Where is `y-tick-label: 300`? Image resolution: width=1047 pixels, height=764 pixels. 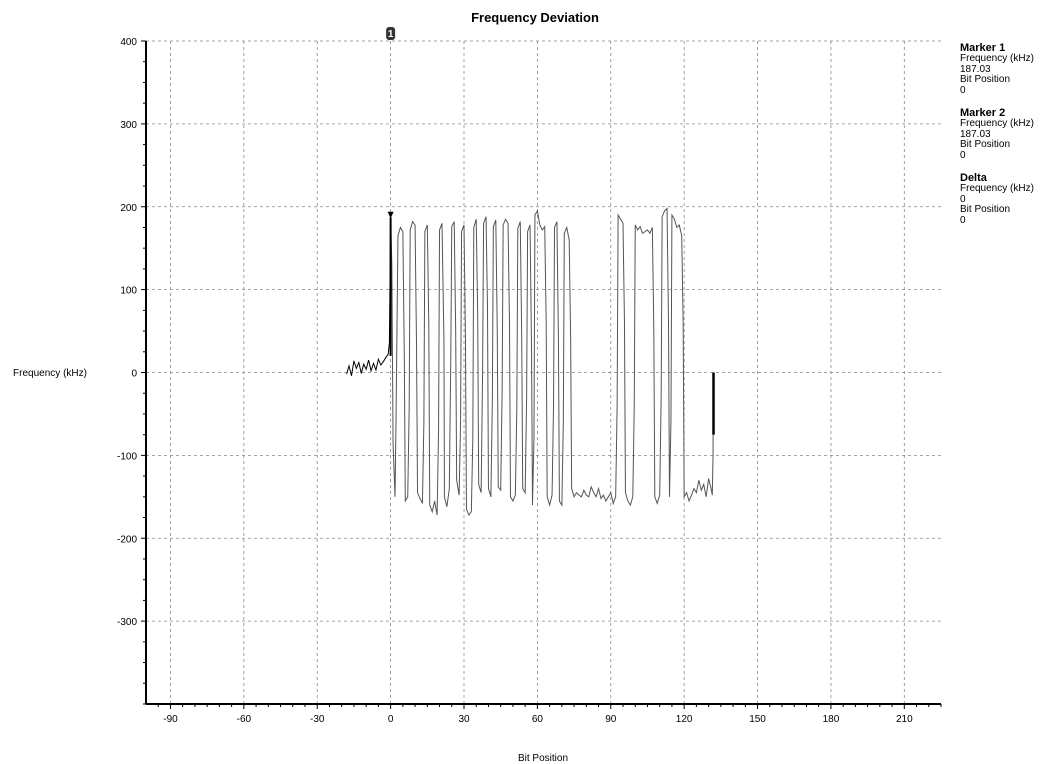 y-tick-label: 300 is located at coordinates (128, 125).